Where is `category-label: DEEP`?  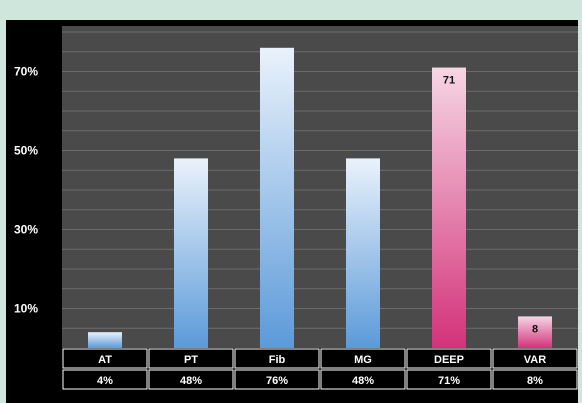
category-label: DEEP is located at coordinates (449, 360).